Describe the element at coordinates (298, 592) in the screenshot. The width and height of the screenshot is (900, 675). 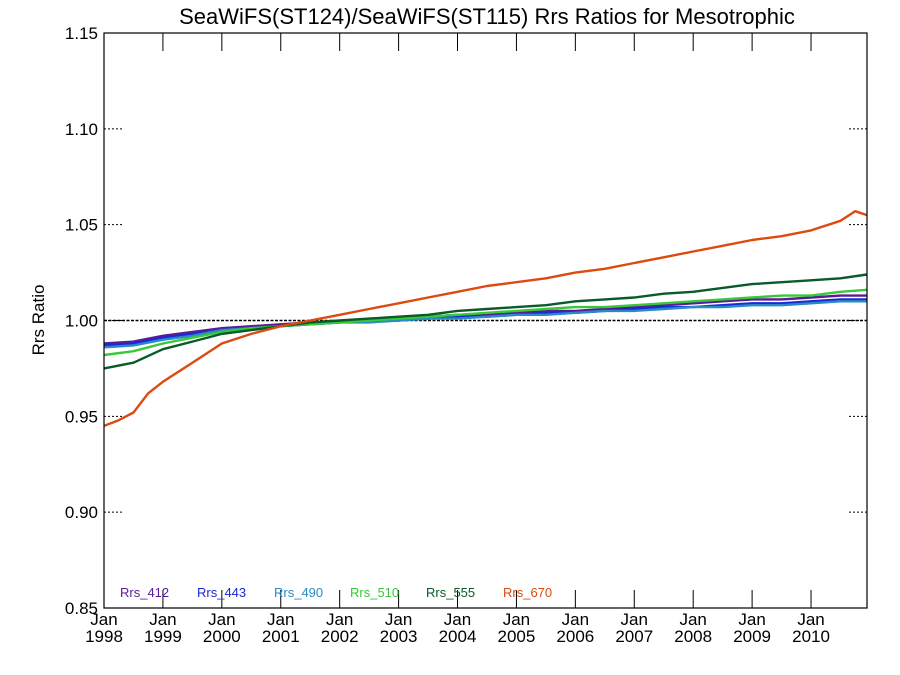
I see `legend-entry-rrs-490: Rrs_490` at that location.